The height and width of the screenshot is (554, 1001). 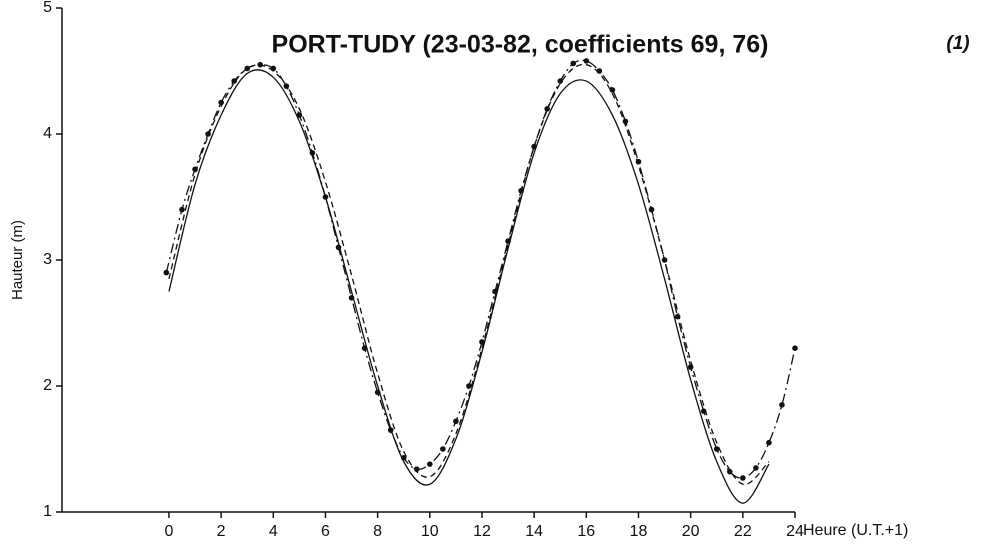 I want to click on x-tick-label: 2, so click(x=221, y=531).